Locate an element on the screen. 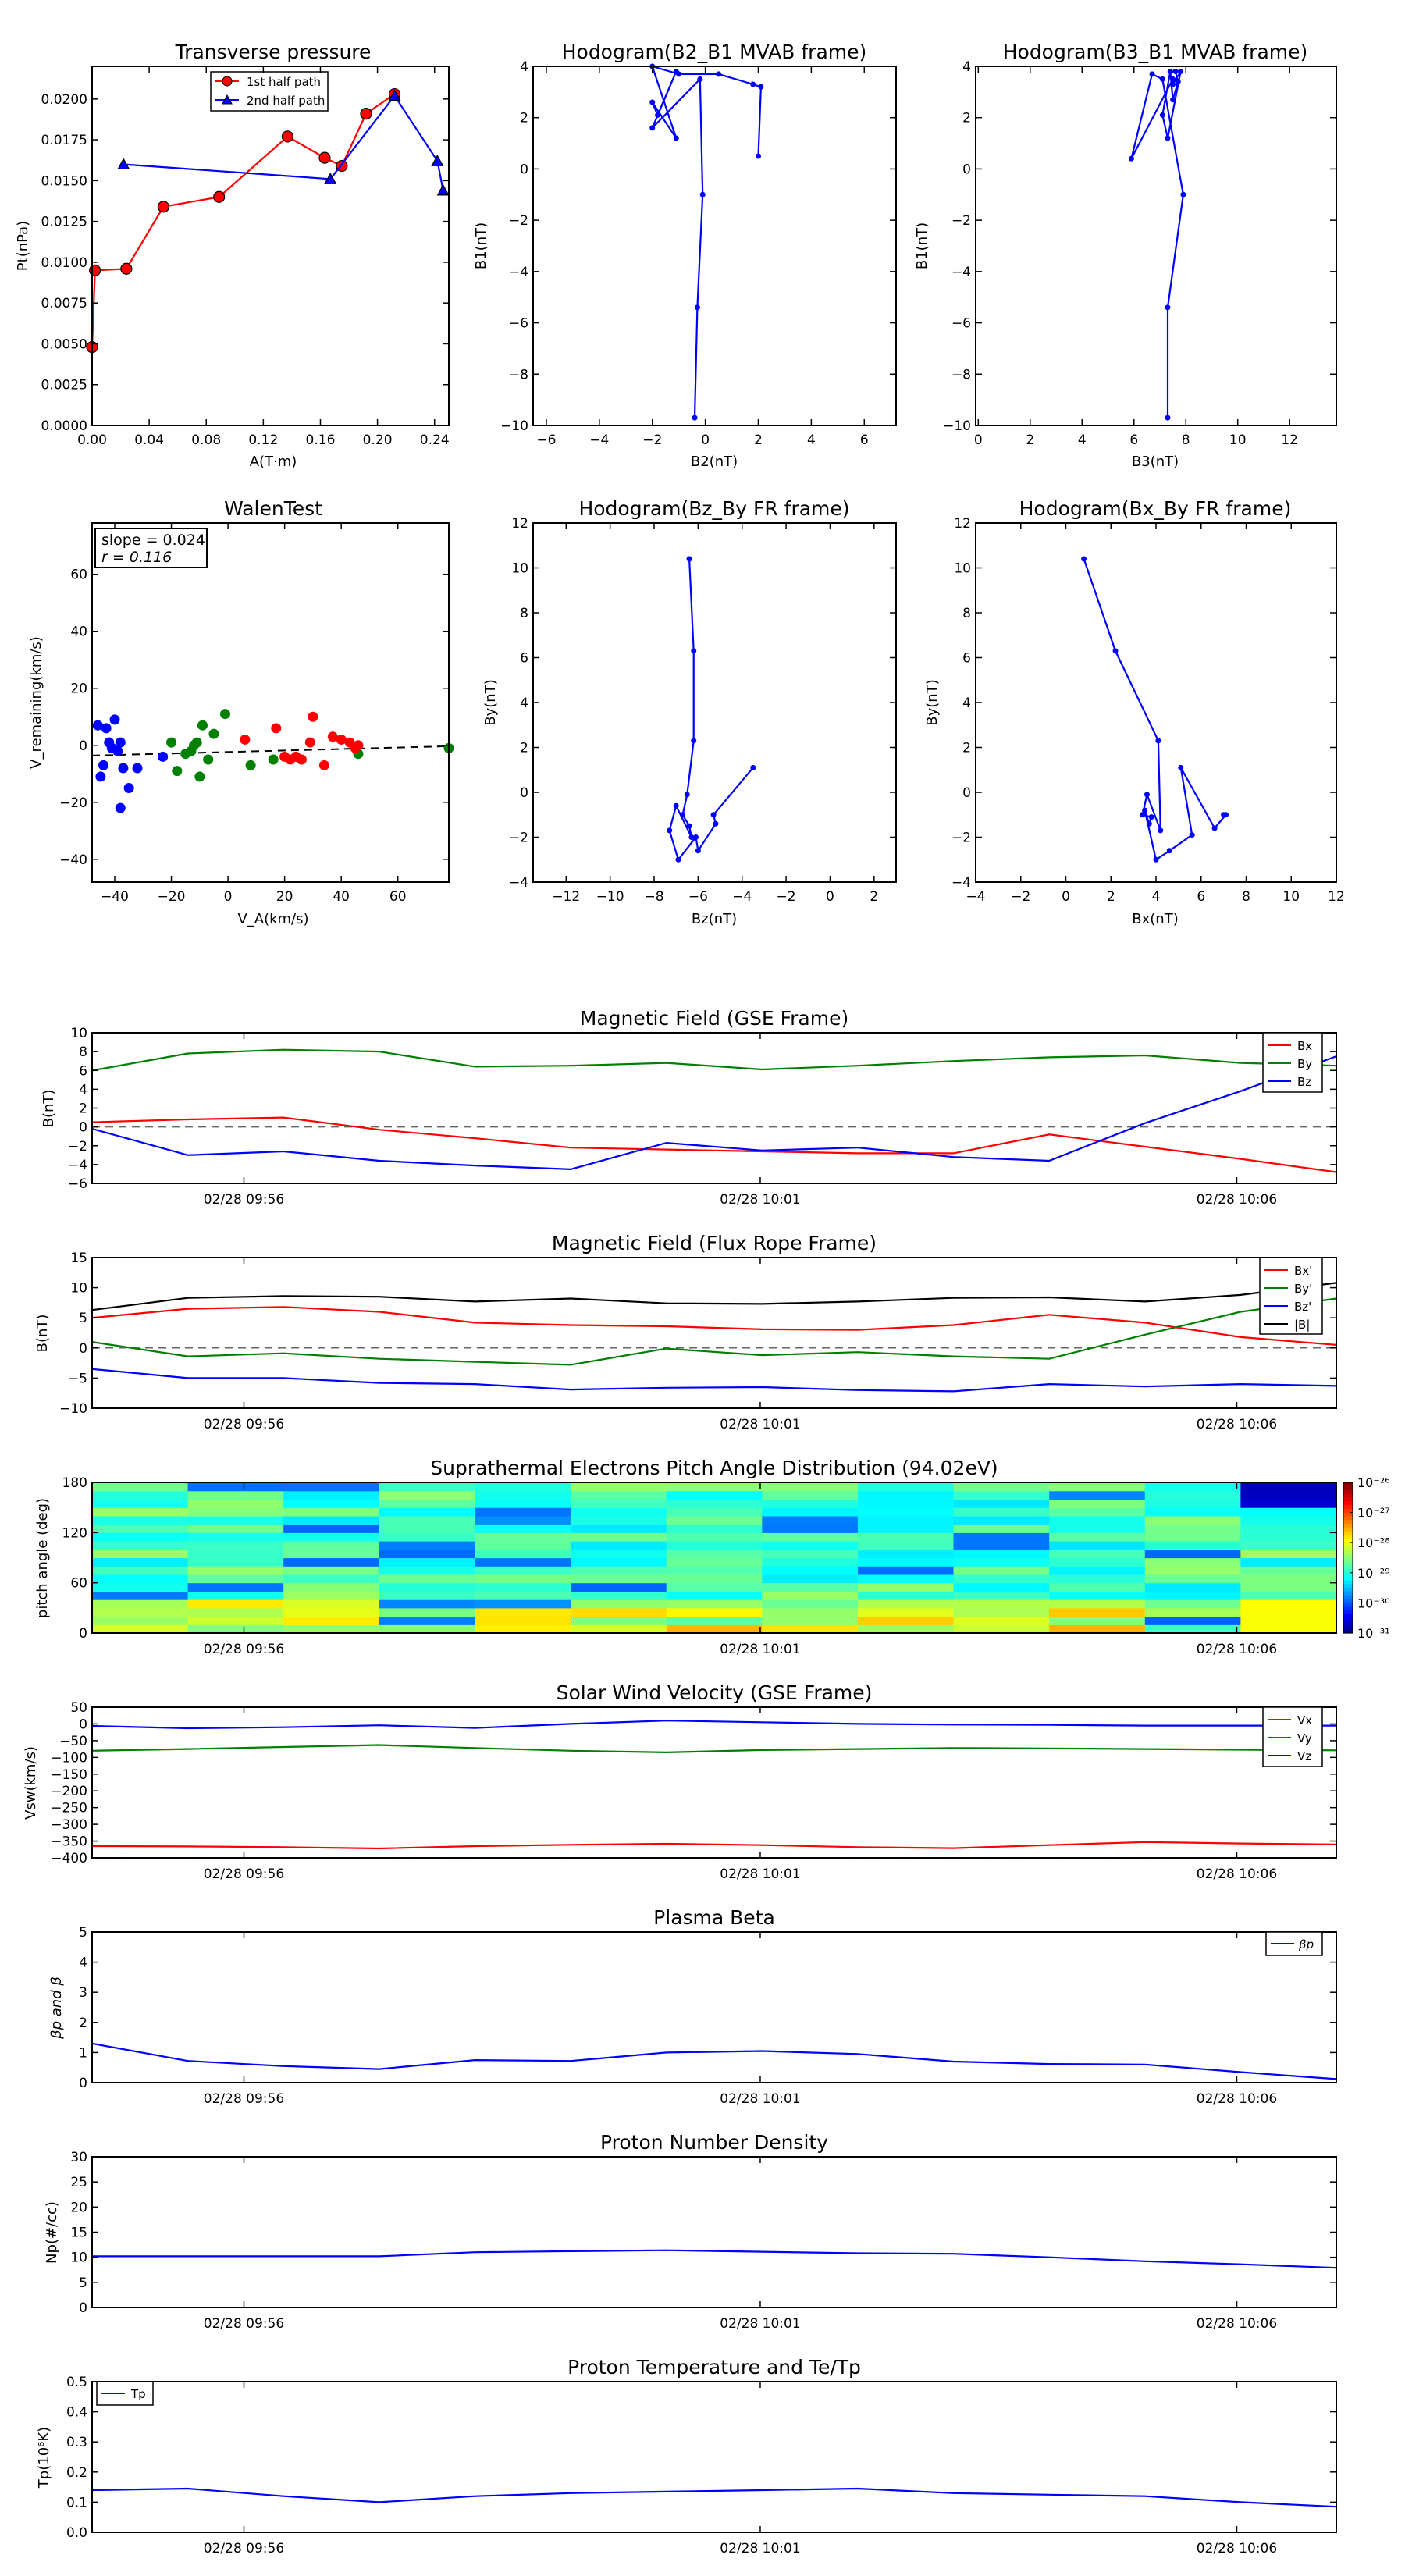  title-hodo-bxby: Hodogram(Bx_By FR frame) is located at coordinates (1155, 508).